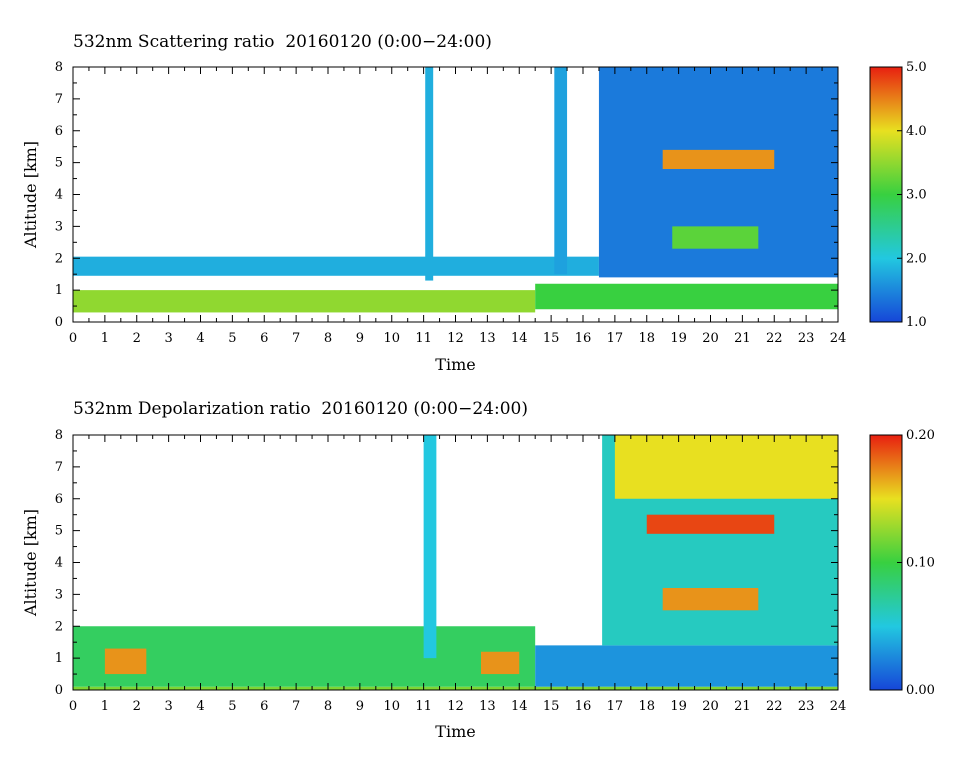 The height and width of the screenshot is (770, 960). I want to click on x-tick-label: 17, so click(615, 706).